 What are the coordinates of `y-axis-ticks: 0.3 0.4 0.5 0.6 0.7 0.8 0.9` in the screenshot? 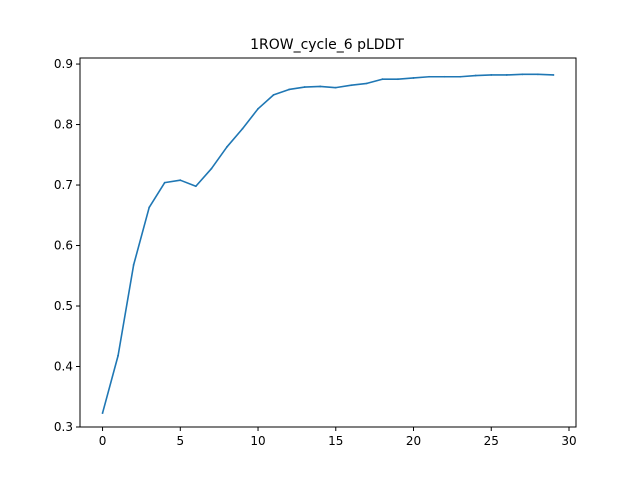 It's located at (67, 245).